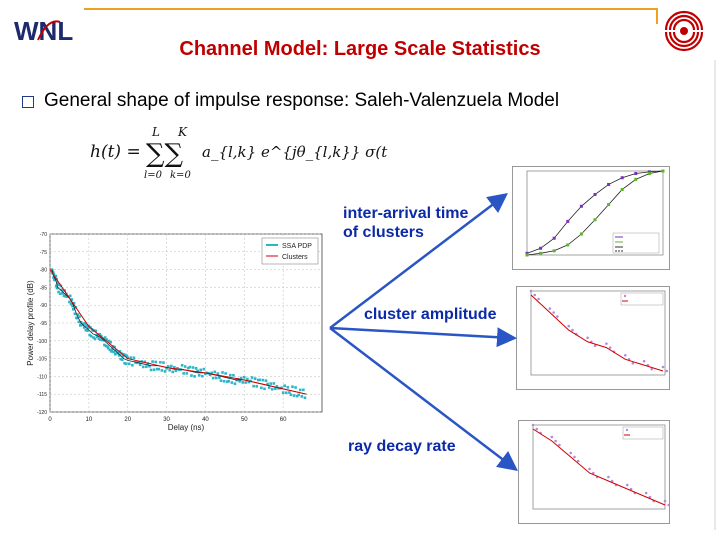 This screenshot has width=720, height=540. I want to click on pdp-ytick-label: -100, so click(42, 342).